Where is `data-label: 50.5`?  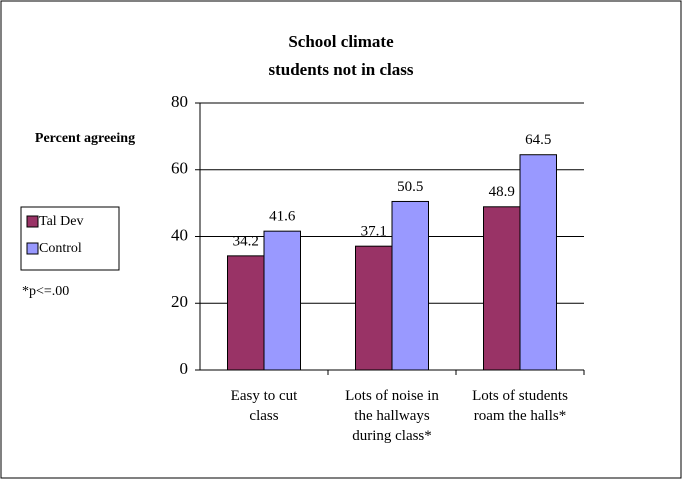
data-label: 50.5 is located at coordinates (410, 187).